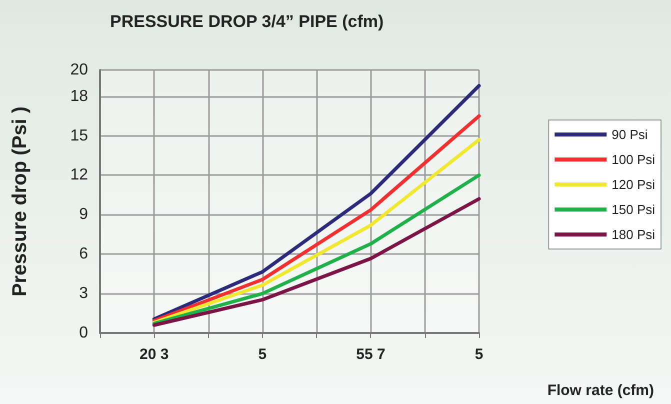  I want to click on legend-label: 180 Psi, so click(634, 234).